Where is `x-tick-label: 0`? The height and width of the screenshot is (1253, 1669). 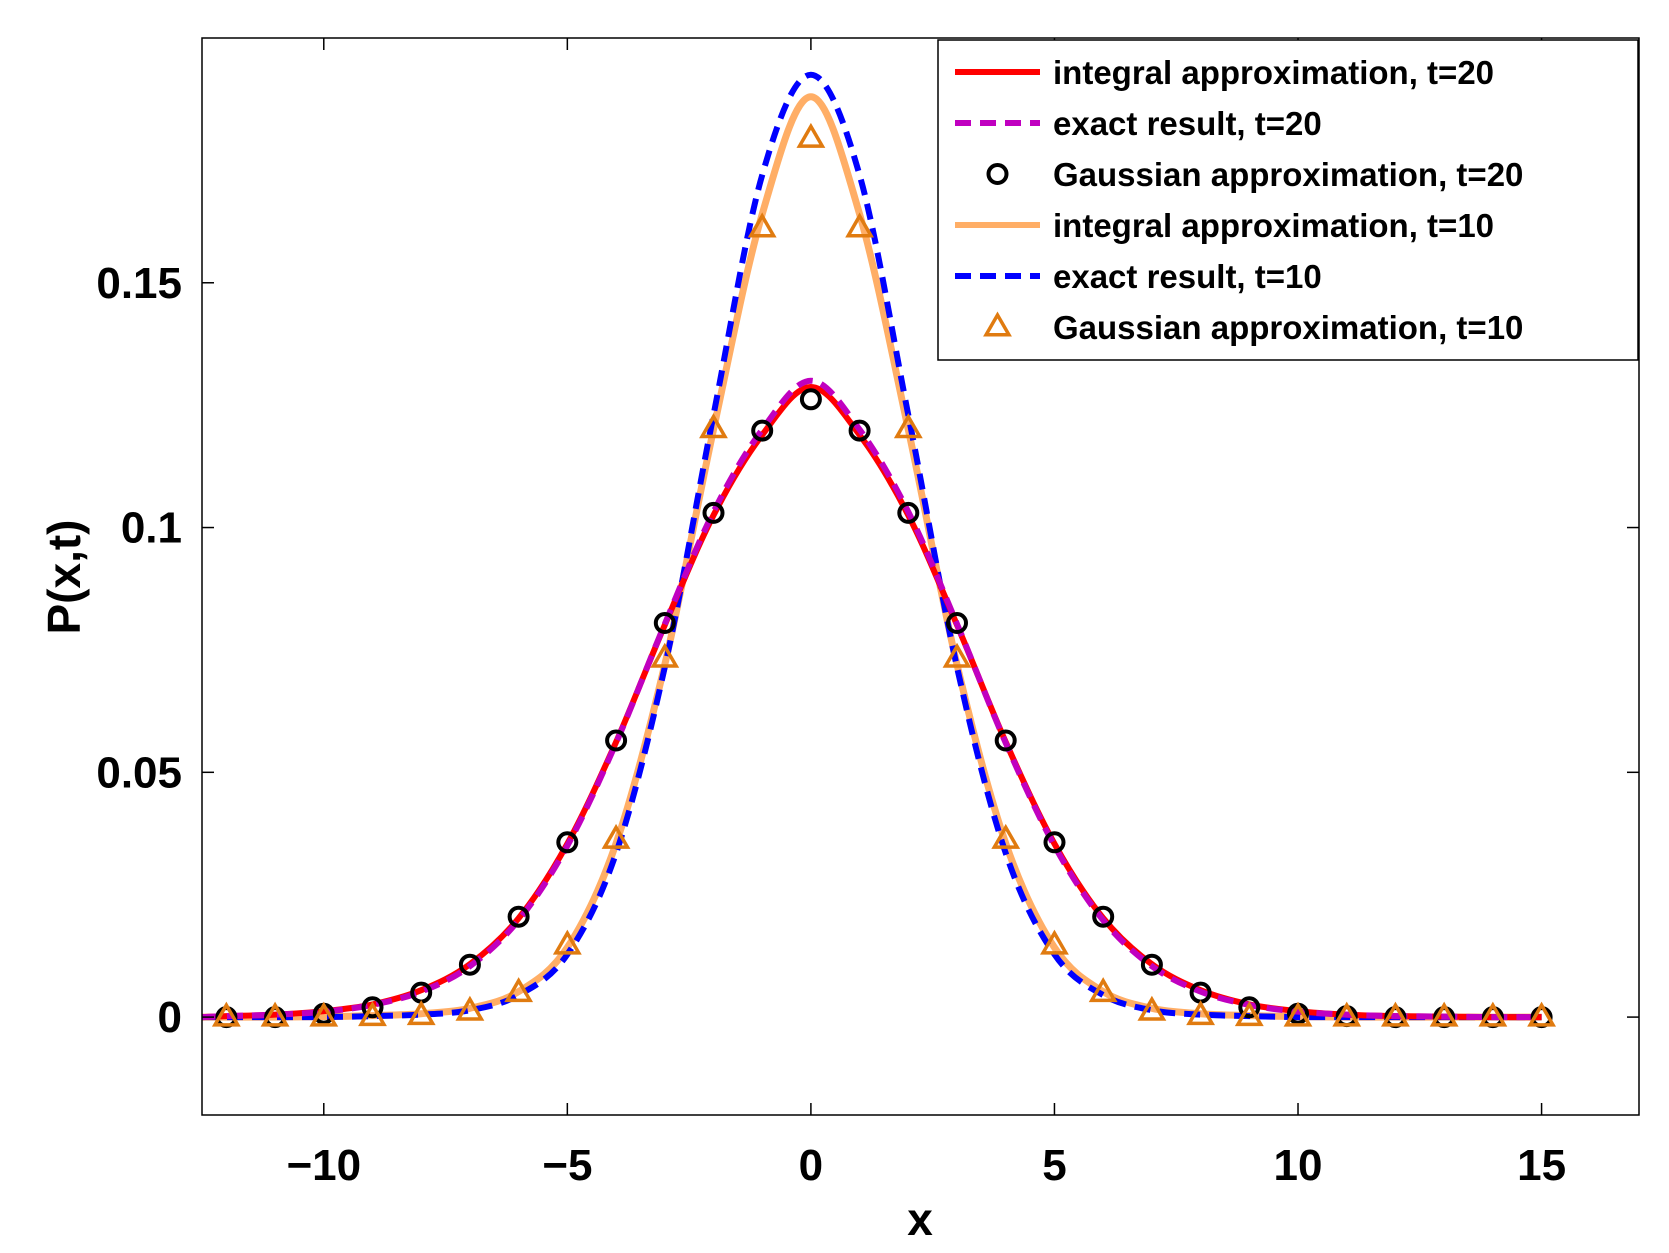 x-tick-label: 0 is located at coordinates (811, 1165).